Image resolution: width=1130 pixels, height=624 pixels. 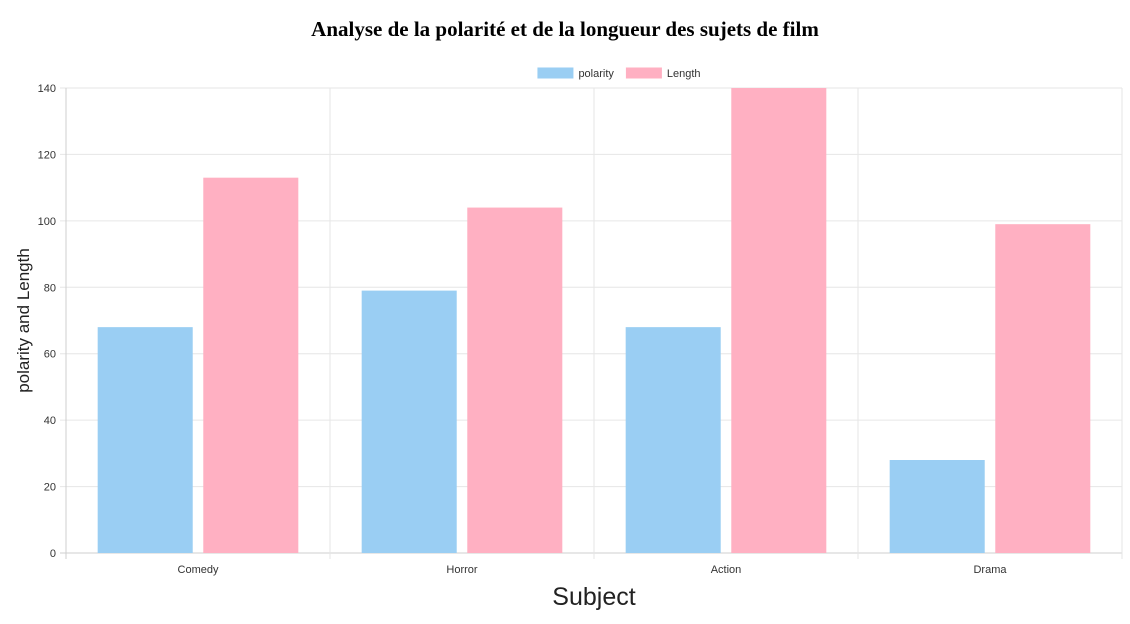 I want to click on y-axis-title: polarity and Length, so click(x=23, y=320).